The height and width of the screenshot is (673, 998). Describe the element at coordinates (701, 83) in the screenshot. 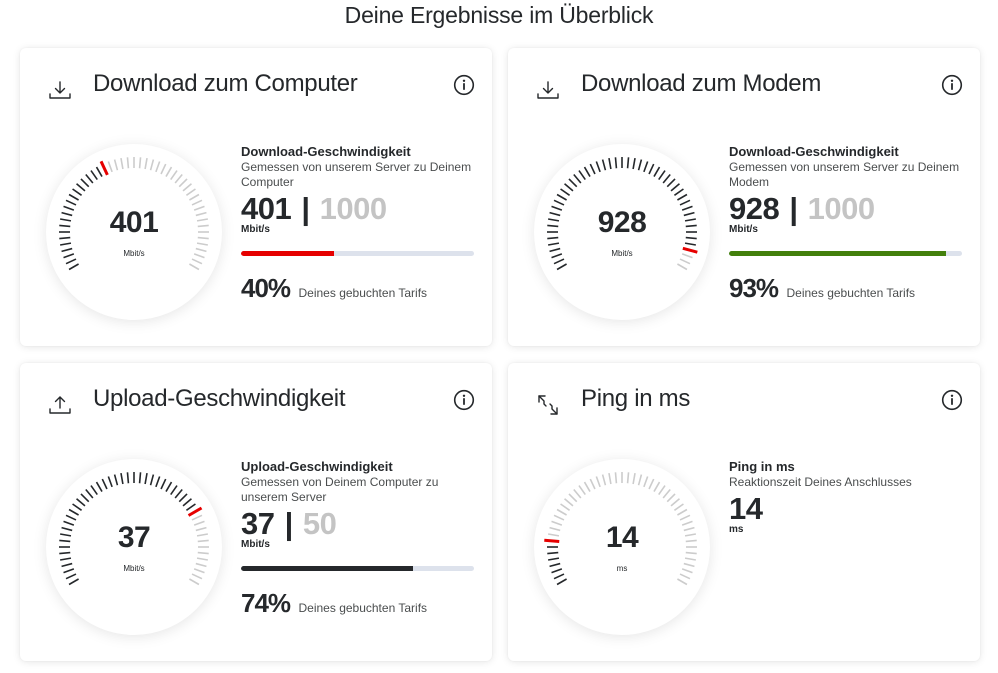

I see `card-title: Download zum Modem` at that location.